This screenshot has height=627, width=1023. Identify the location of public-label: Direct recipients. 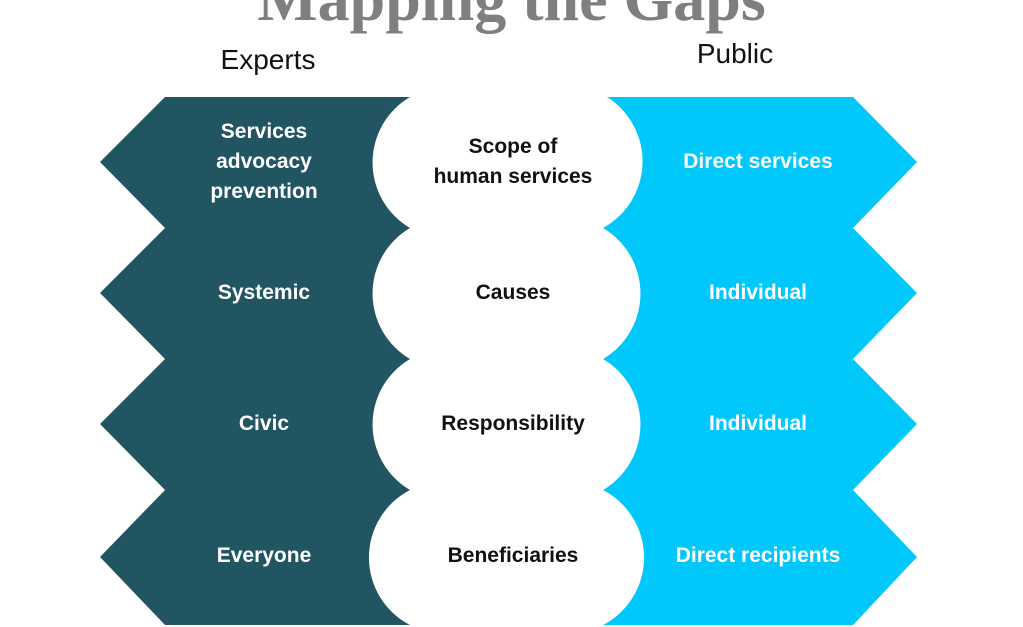
(758, 555).